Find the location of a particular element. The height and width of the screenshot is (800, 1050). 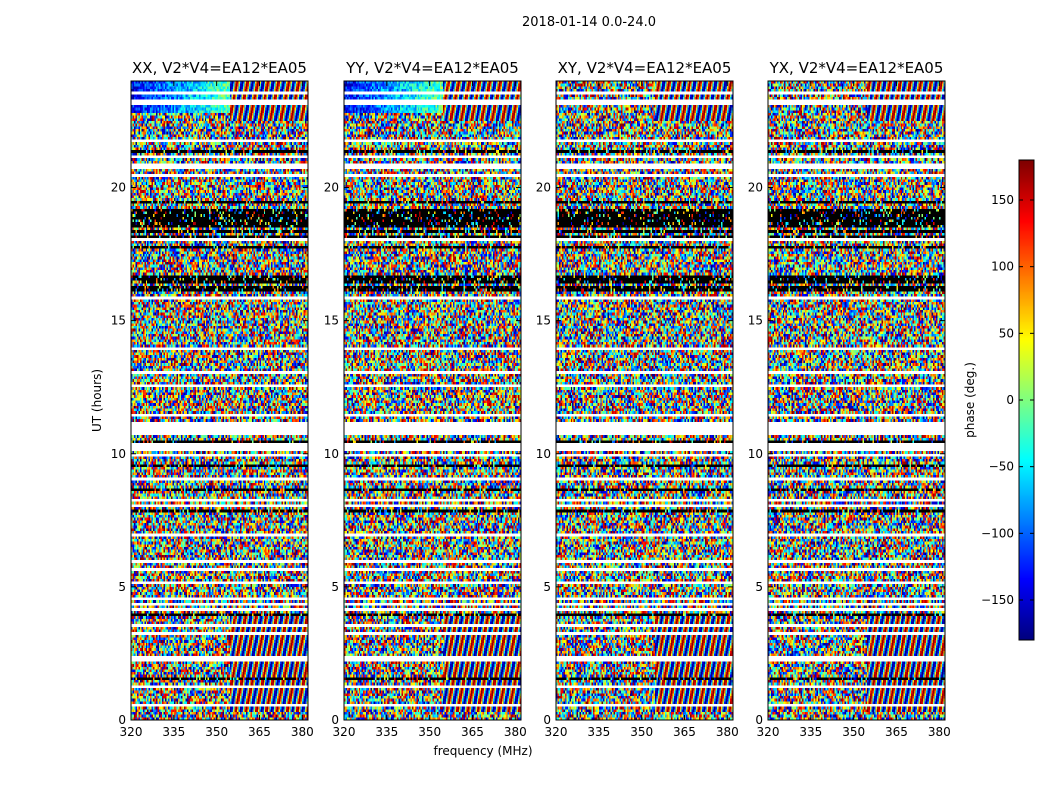

colorbar-label: phase (deg.) is located at coordinates (970, 400).